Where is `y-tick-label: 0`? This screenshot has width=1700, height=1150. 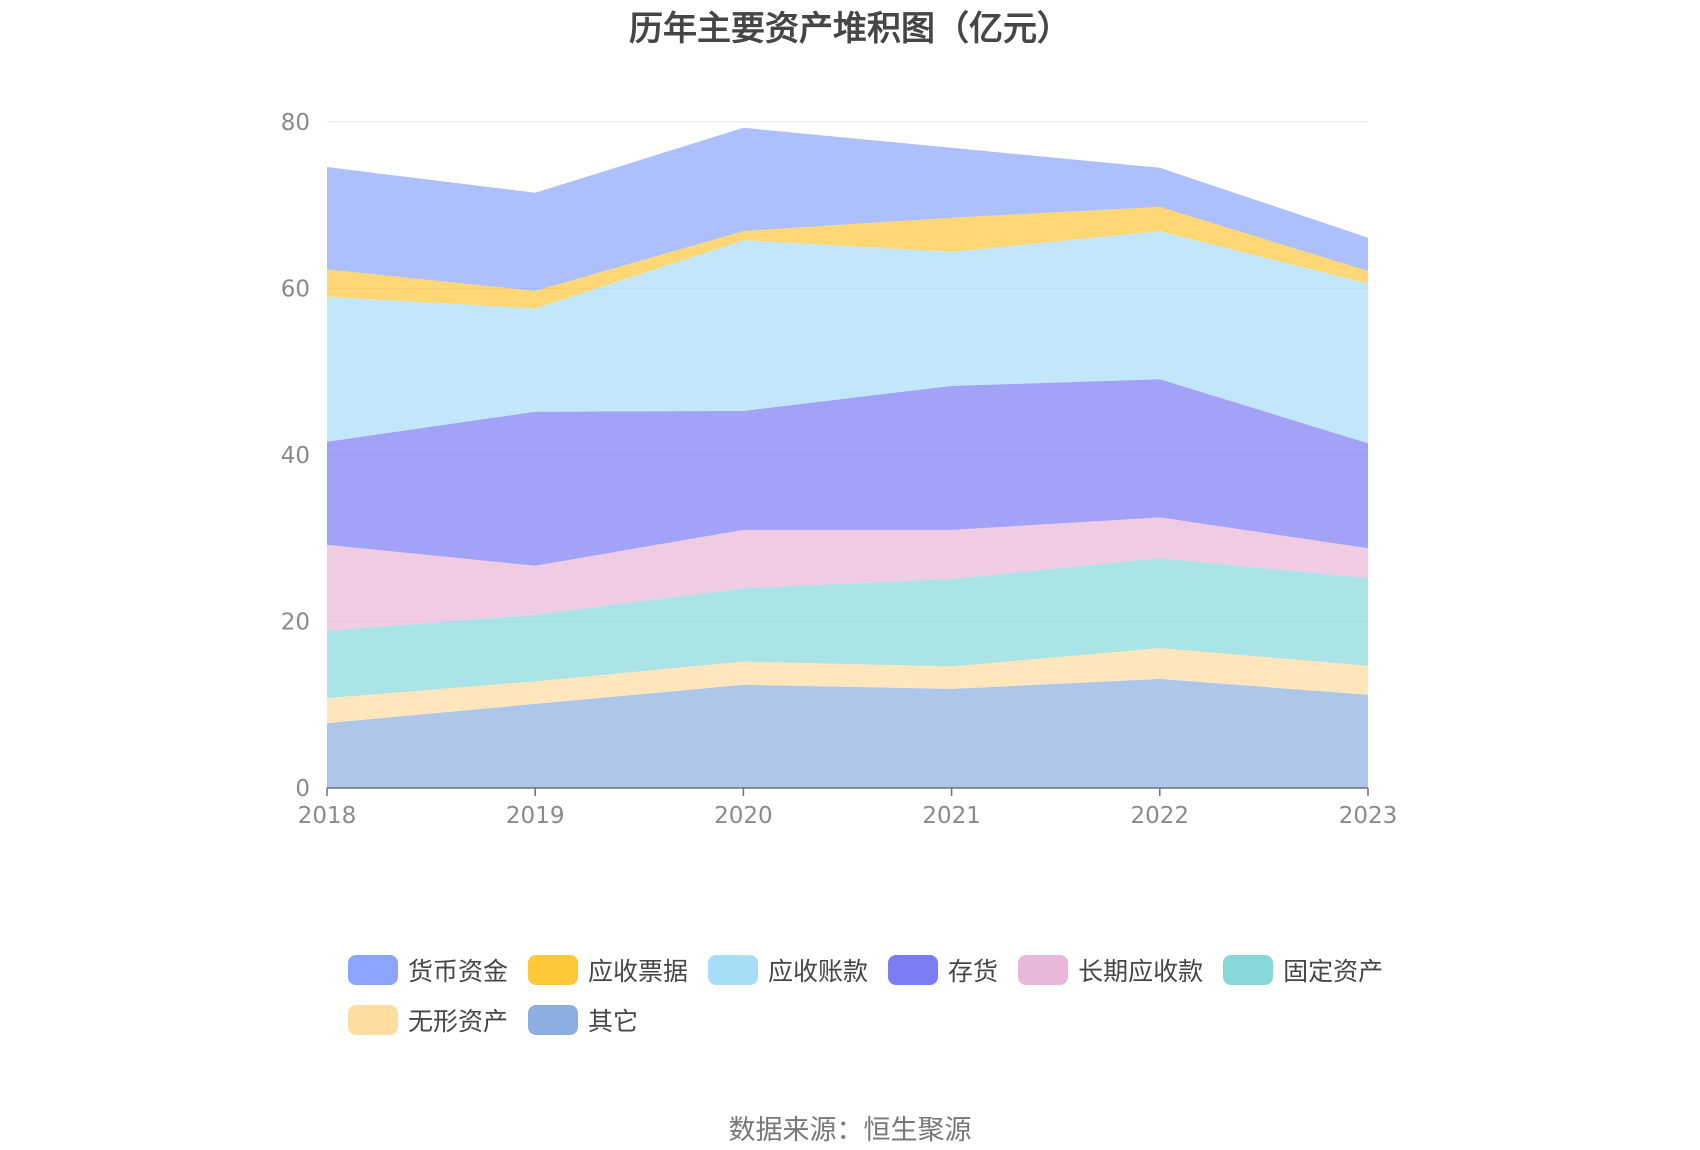
y-tick-label: 0 is located at coordinates (302, 789).